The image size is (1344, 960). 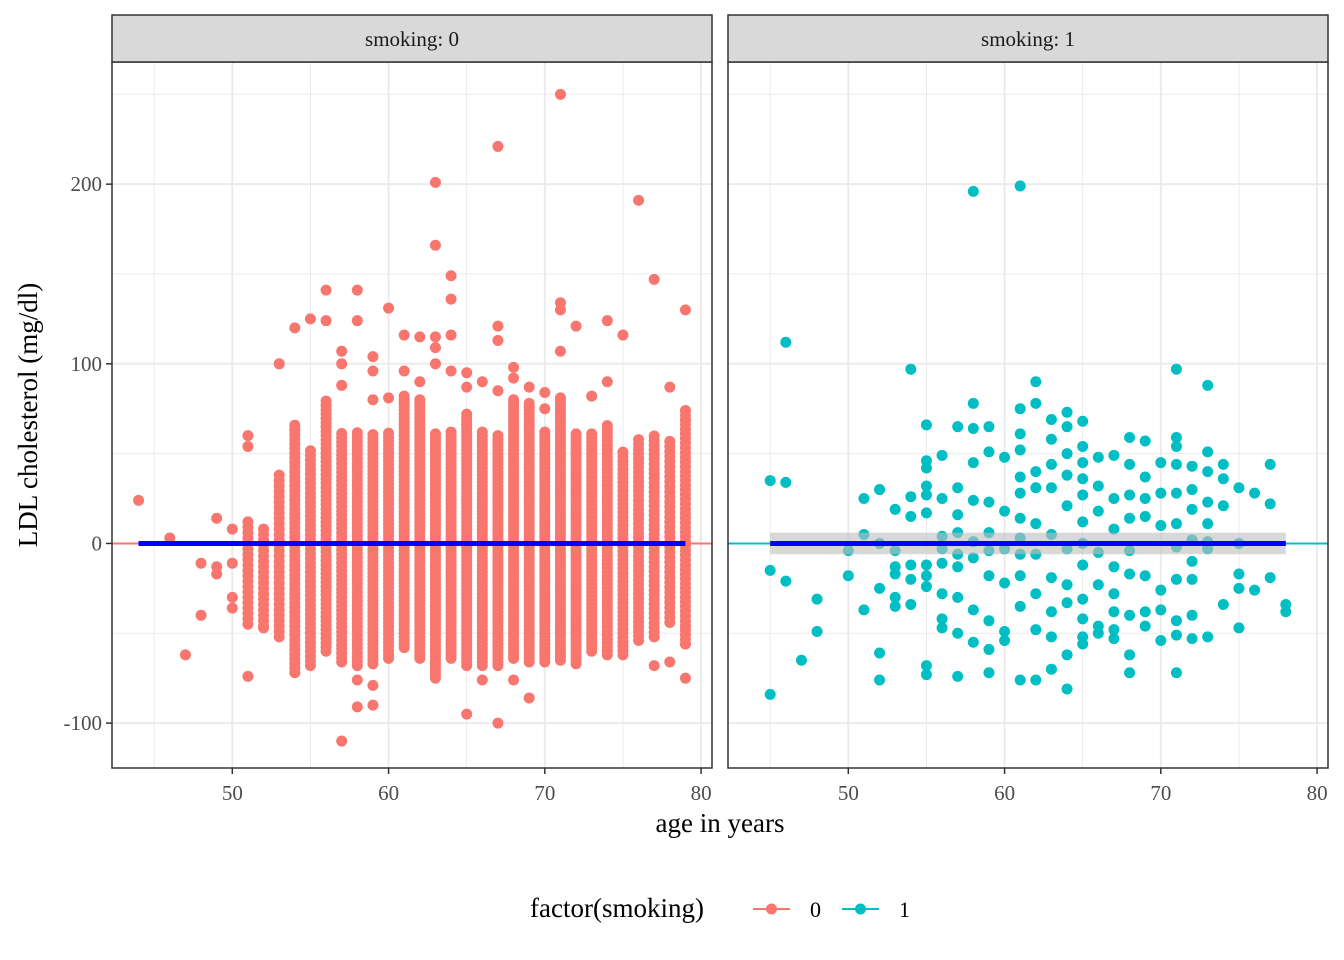 What do you see at coordinates (720, 908) in the screenshot?
I see `legend: factor(smoking) 0 1` at bounding box center [720, 908].